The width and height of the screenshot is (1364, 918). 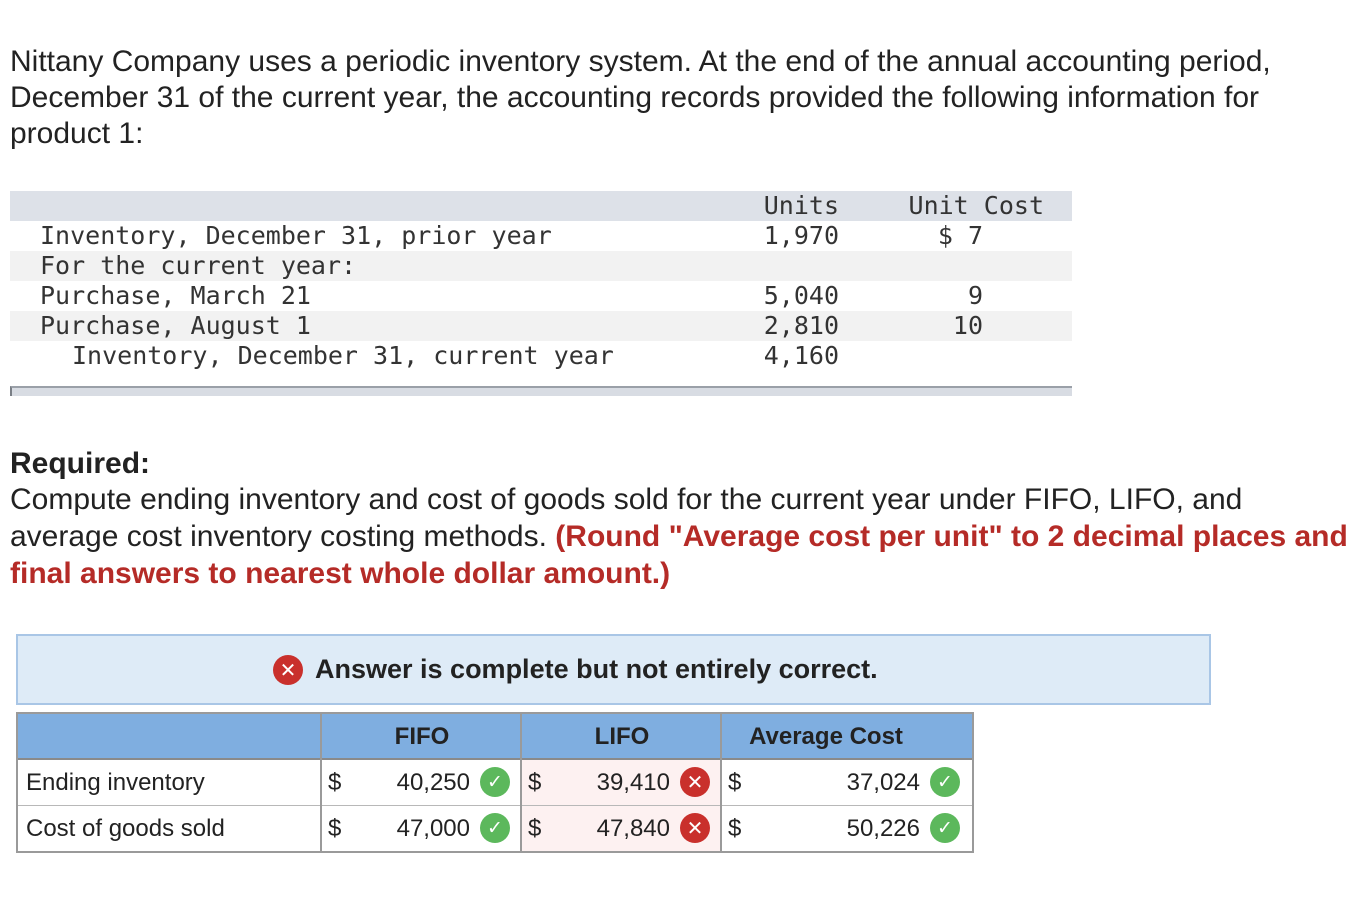 I want to click on row-label: Inventory, December 31, prior year, so click(x=296, y=235).